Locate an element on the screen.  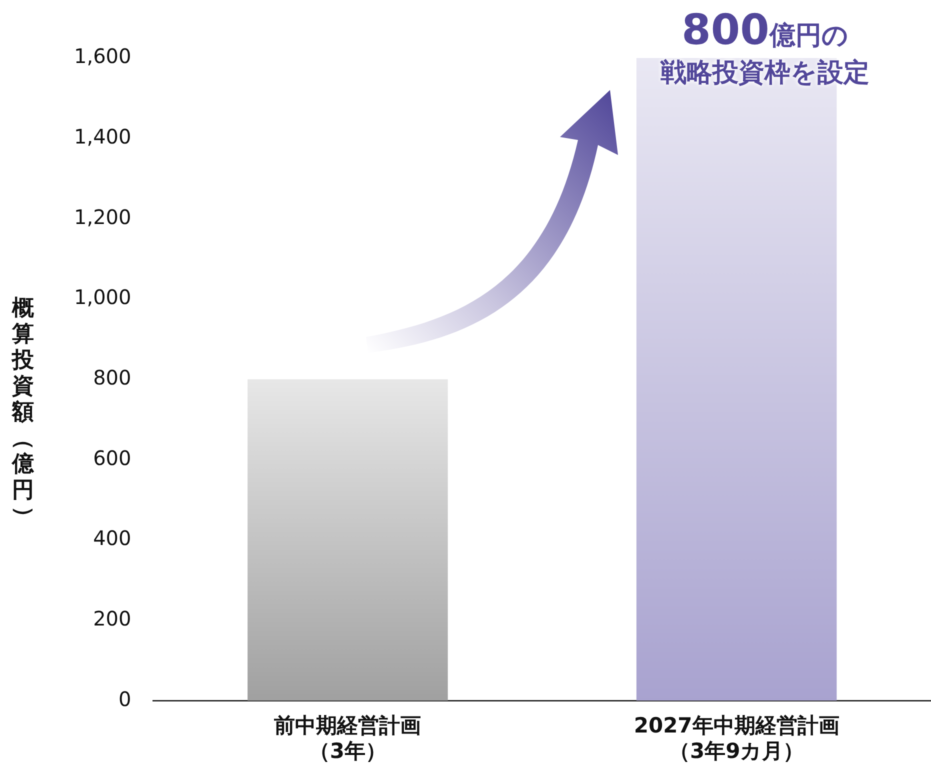
y-tick-label: 1,600 is located at coordinates (103, 56).